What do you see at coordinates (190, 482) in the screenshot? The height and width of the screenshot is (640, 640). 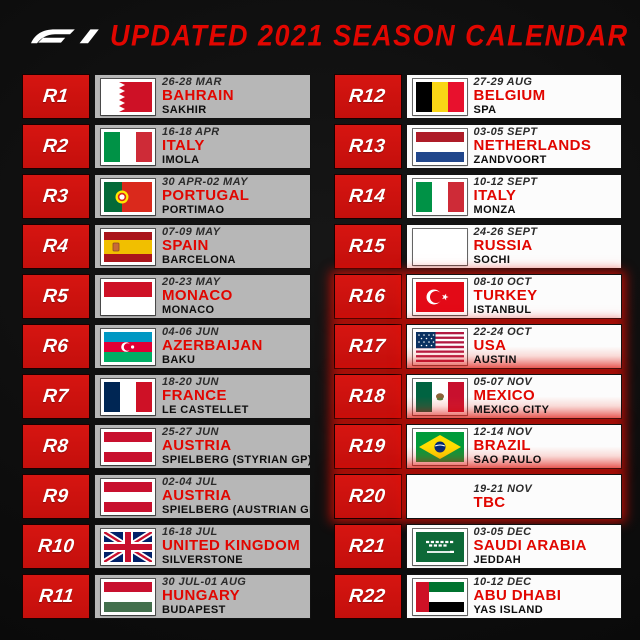 I see `race-date: 02-04 JUL` at bounding box center [190, 482].